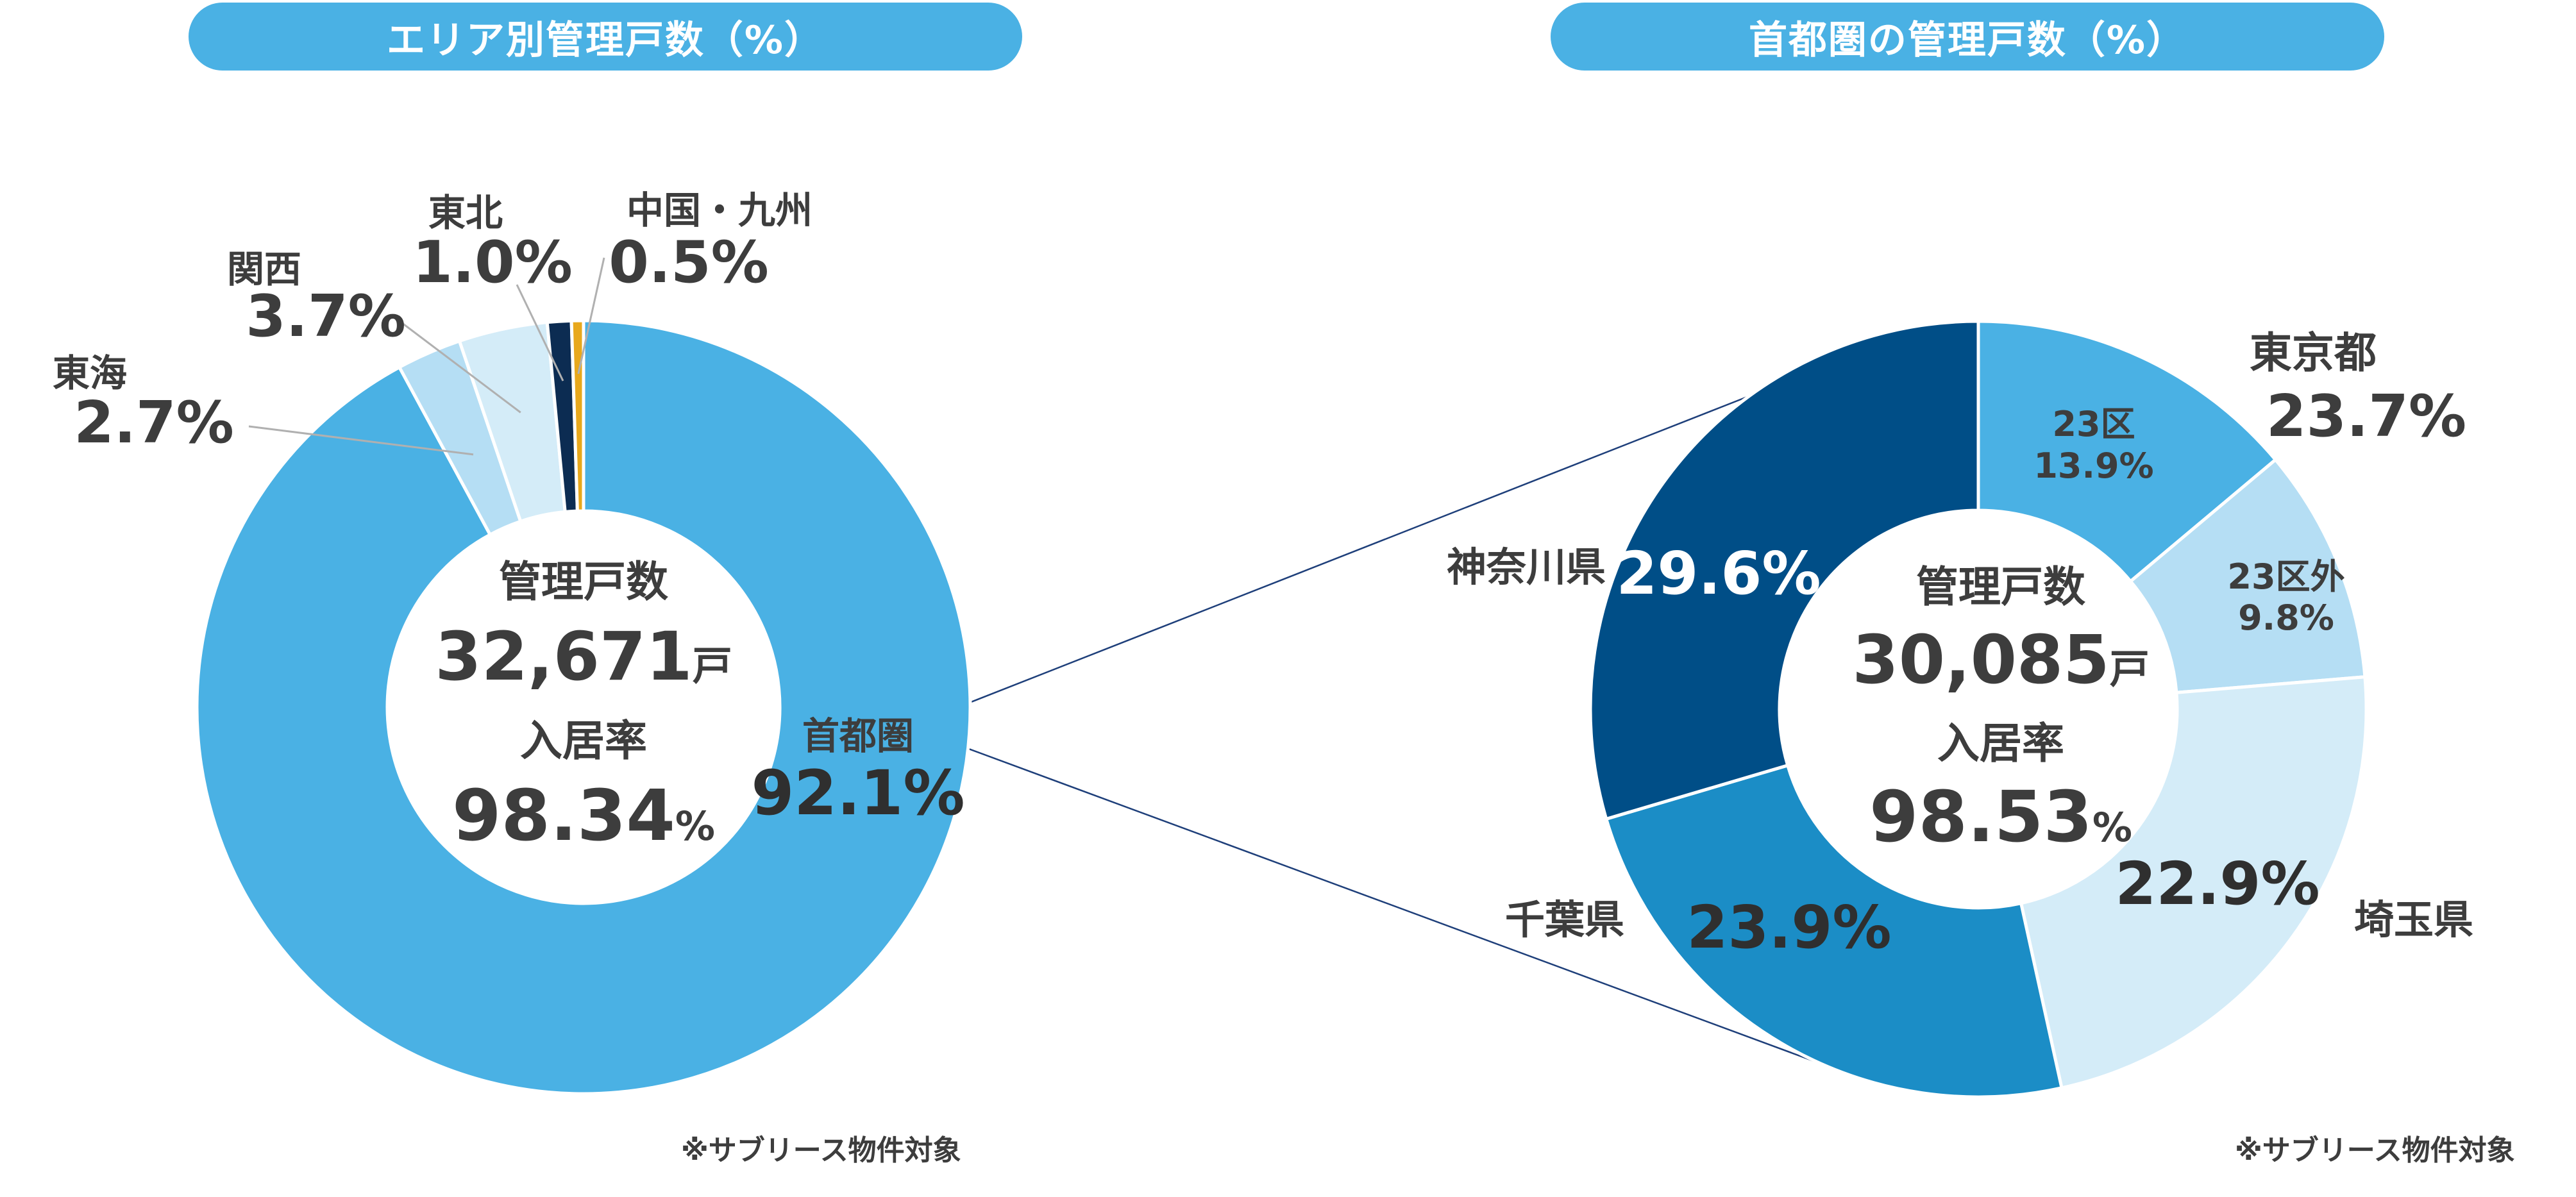  Describe the element at coordinates (1564, 919) in the screenshot. I see `right-label-chiba-name: 千葉県` at that location.